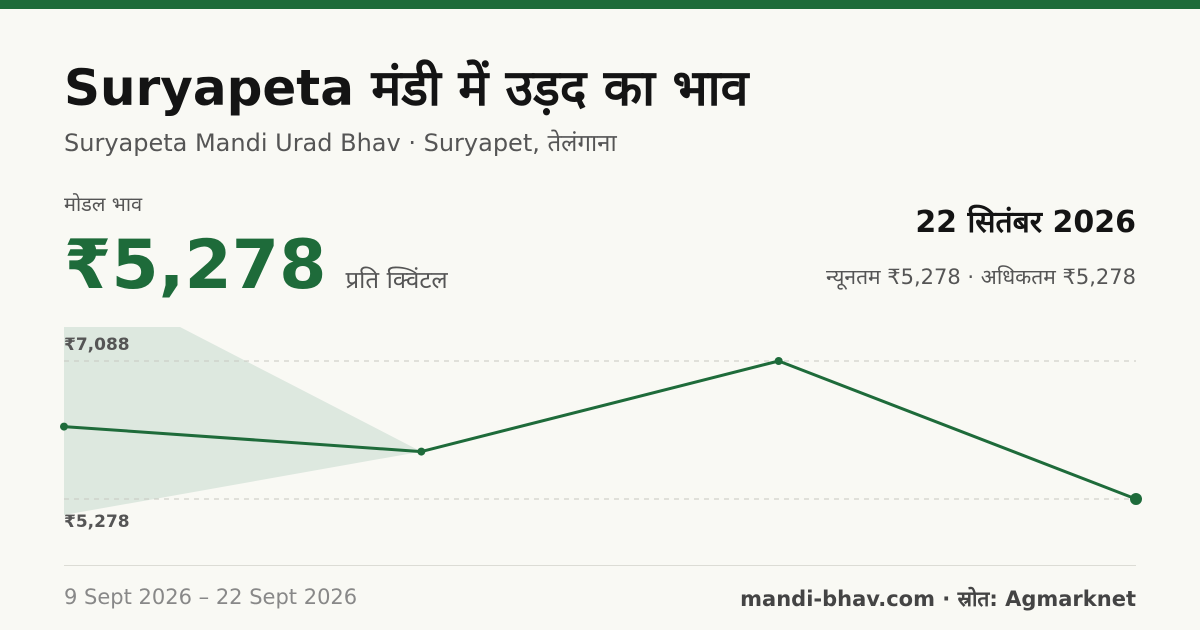 This screenshot has height=630, width=1200. I want to click on price-label: मोडल भाव, so click(103, 204).